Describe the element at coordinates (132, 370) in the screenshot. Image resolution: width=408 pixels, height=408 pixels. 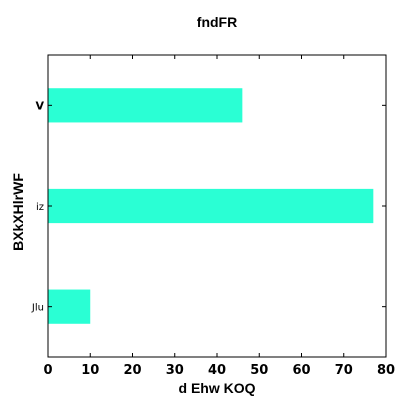
I see `x-tick-label: 20` at that location.